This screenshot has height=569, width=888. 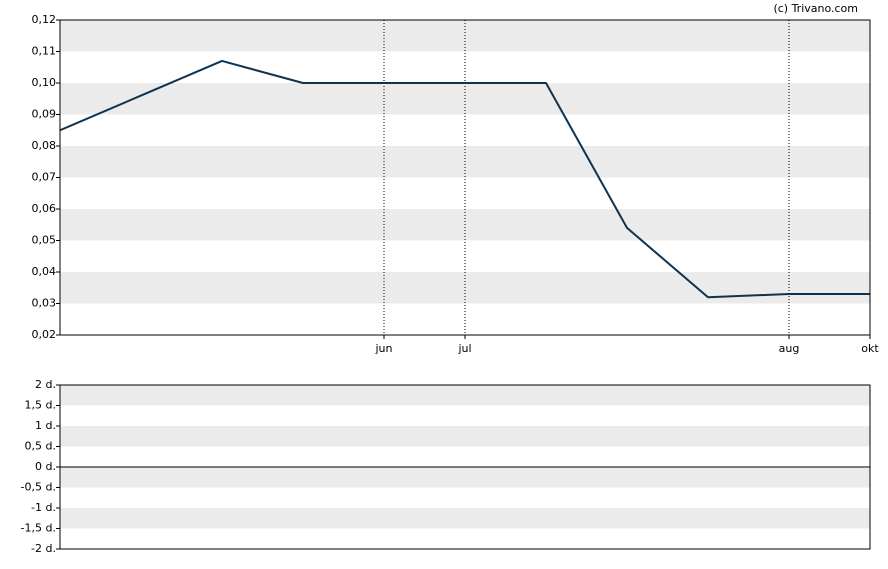 I want to click on x-tick-label: aug, so click(x=789, y=348).